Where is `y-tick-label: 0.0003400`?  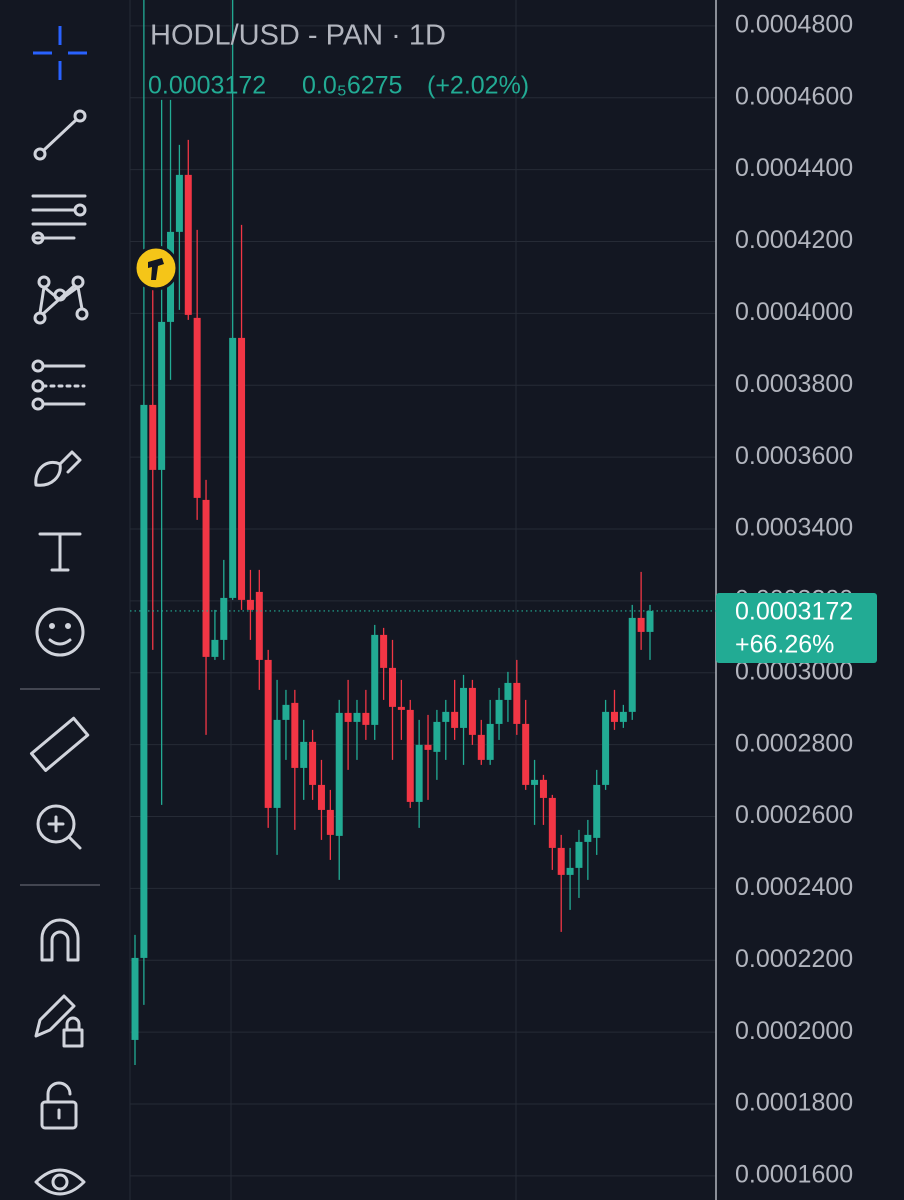 y-tick-label: 0.0003400 is located at coordinates (794, 528).